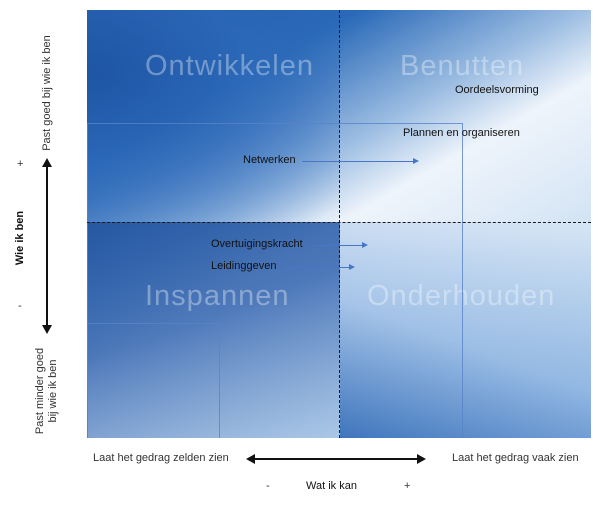 The image size is (602, 508). Describe the element at coordinates (497, 90) in the screenshot. I see `item-oordeelsvorming: Oordeelsvorming` at that location.